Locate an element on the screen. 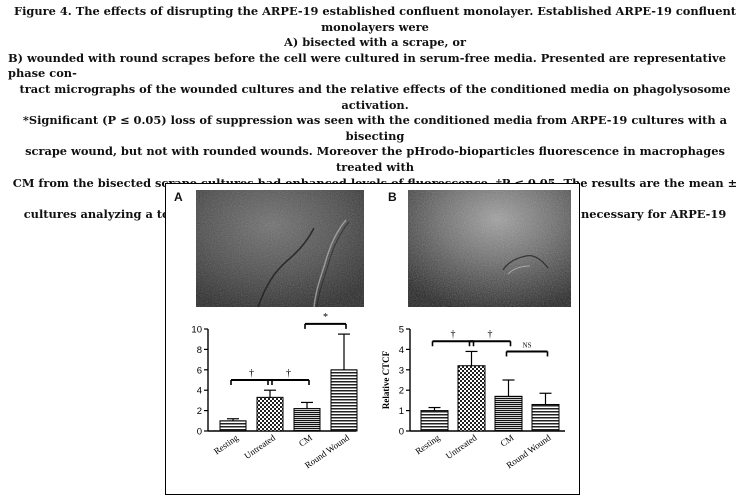 This screenshot has height=500, width=750. panel-b-label: B is located at coordinates (392, 197).